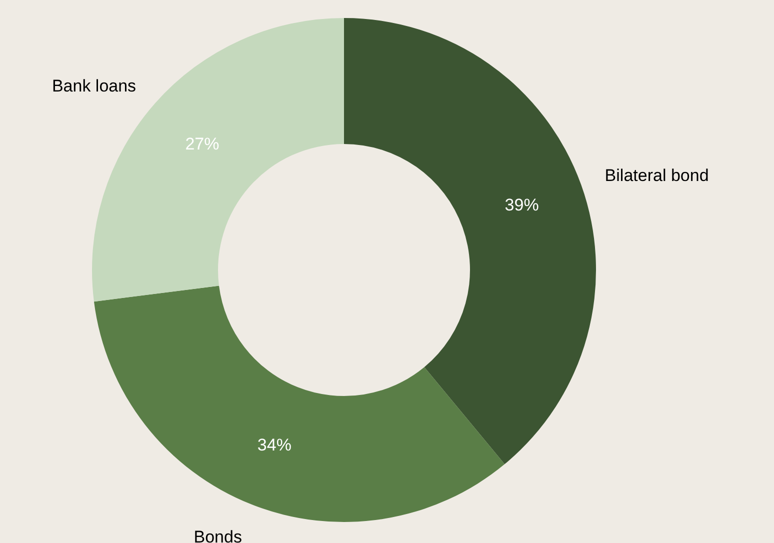 Image resolution: width=774 pixels, height=543 pixels. I want to click on slice-label: Bank loans, so click(94, 86).